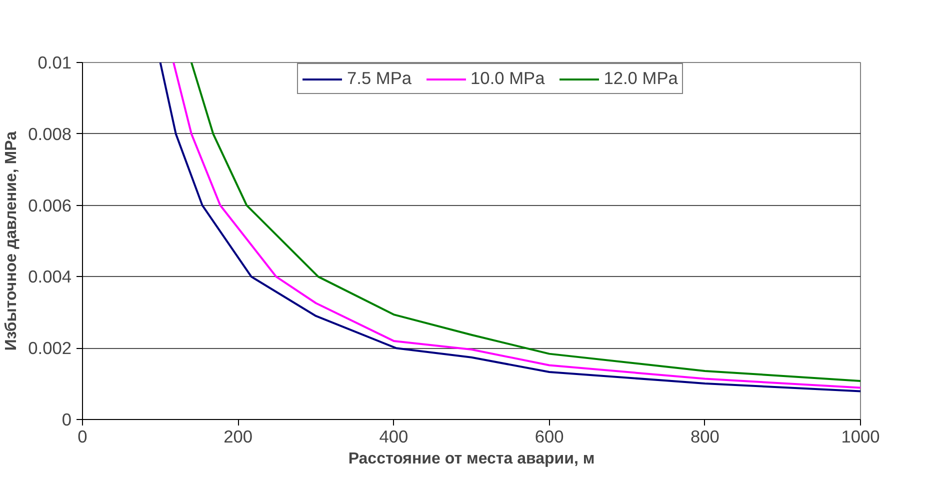  Describe the element at coordinates (379, 78) in the screenshot. I see `legend-label: 7.5 MPa` at that location.